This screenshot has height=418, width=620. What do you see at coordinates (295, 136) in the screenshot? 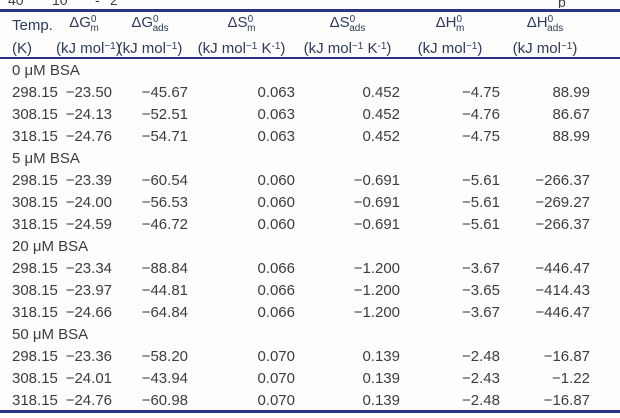
I see `data-row: 318.15 −24.76 −54.71 0.063 0.452 −4.75 88.99` at bounding box center [295, 136].